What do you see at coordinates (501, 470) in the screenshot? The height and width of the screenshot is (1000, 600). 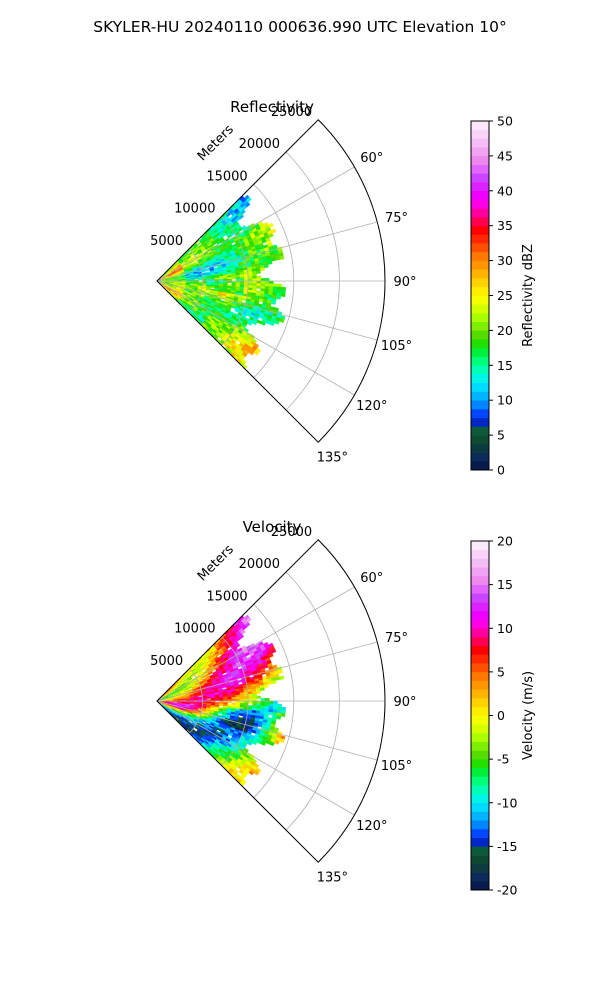 I see `colorbar-tick-label: 0` at bounding box center [501, 470].